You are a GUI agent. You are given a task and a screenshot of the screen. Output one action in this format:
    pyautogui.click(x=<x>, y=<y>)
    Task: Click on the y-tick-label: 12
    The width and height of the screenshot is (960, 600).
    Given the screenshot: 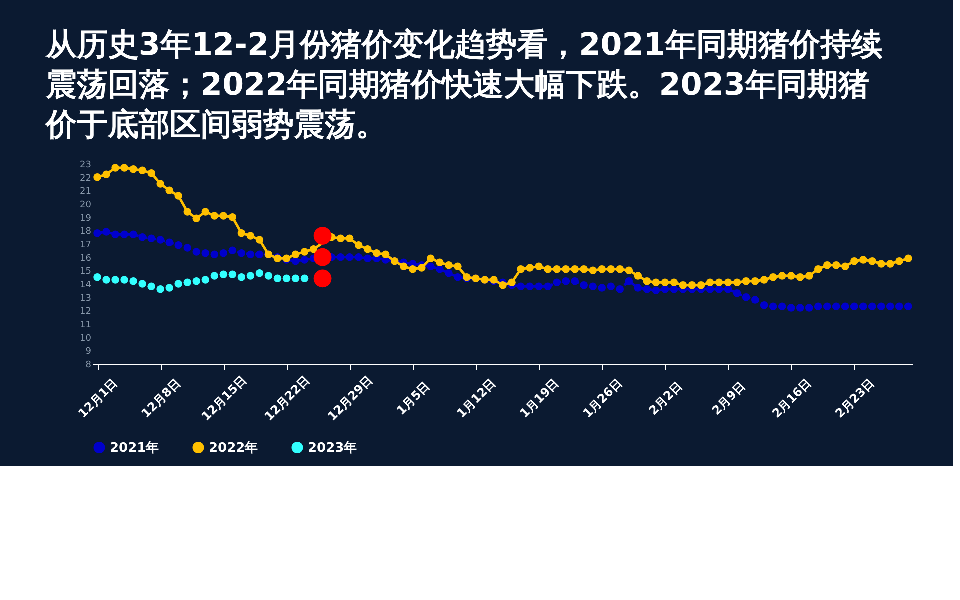 What is the action you would take?
    pyautogui.click(x=86, y=312)
    